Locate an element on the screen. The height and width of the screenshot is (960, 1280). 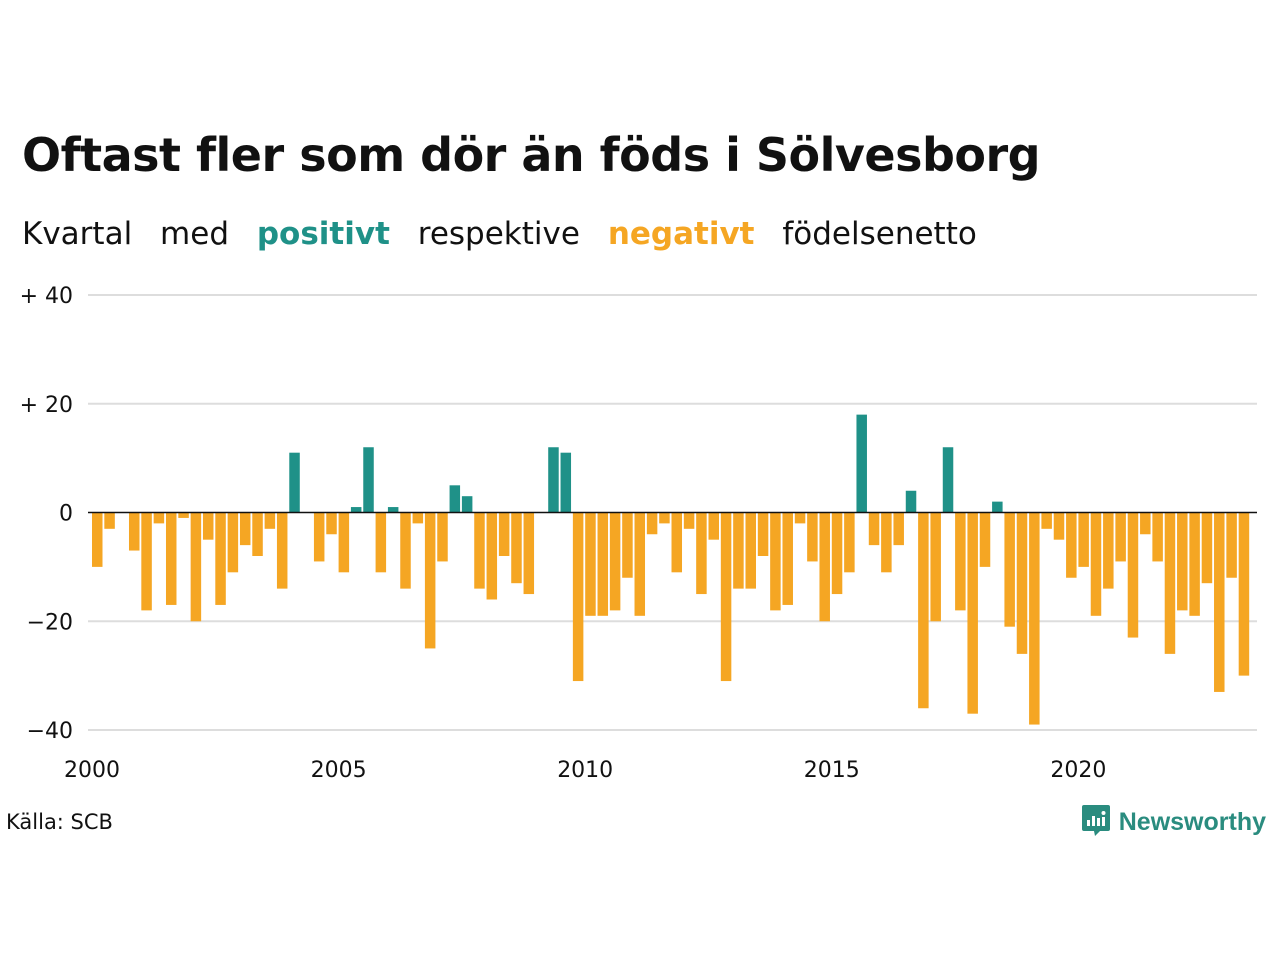
x-tick-label: 2020 is located at coordinates (1078, 770).